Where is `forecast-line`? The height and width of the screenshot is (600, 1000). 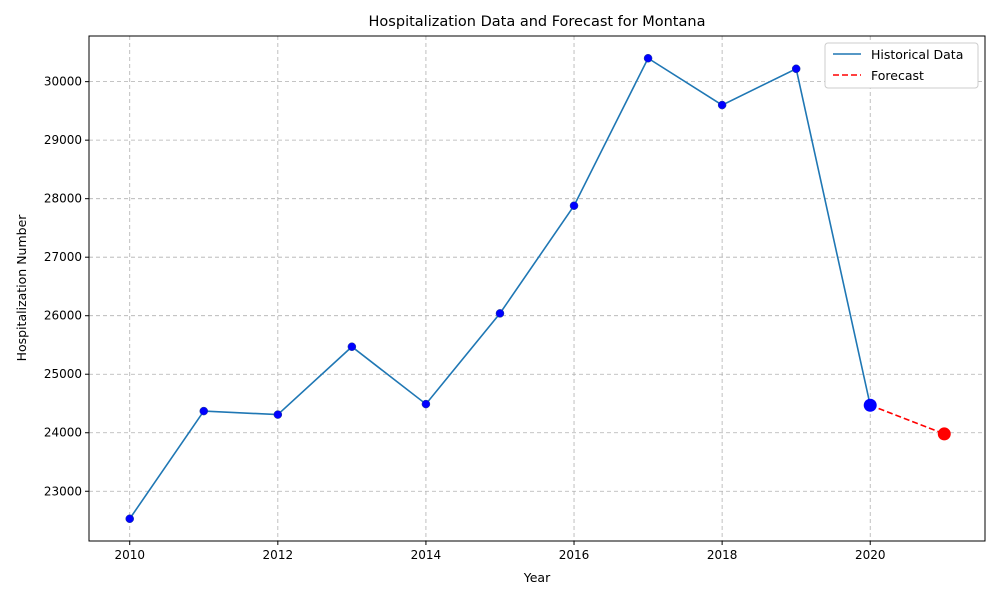 forecast-line is located at coordinates (907, 419).